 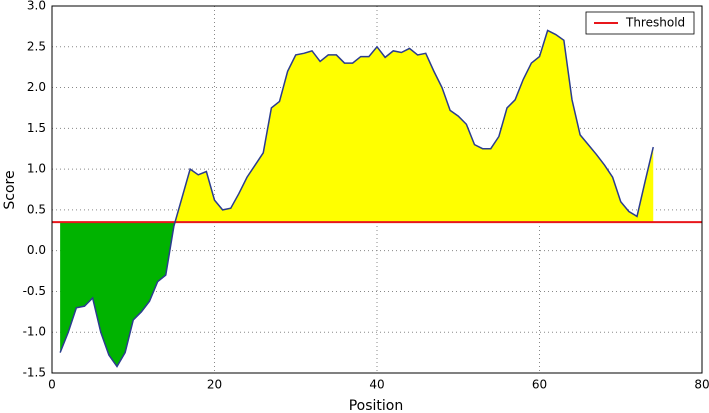 What do you see at coordinates (52, 385) in the screenshot?
I see `x-tick-label: 0` at bounding box center [52, 385].